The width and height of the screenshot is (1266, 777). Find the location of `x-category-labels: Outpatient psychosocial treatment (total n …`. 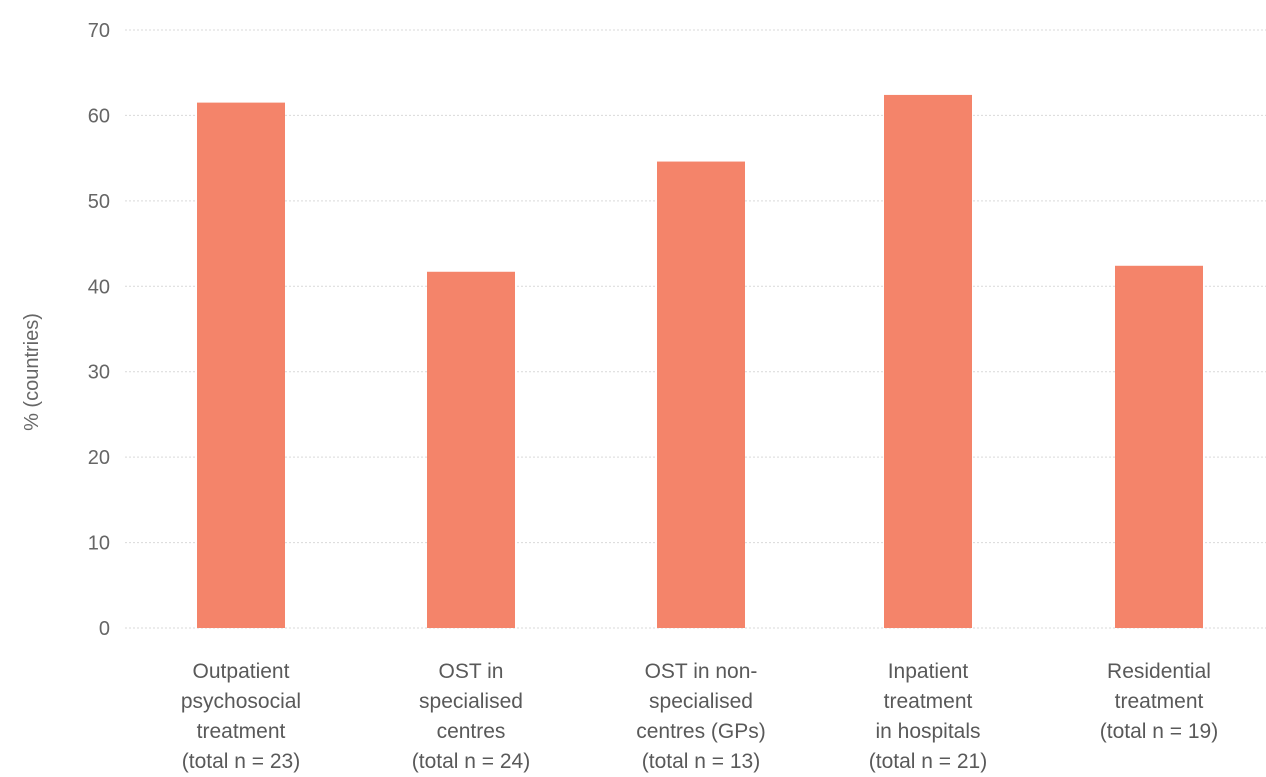

x-category-labels: Outpatient psychosocial treatment (total n … is located at coordinates (699, 716).